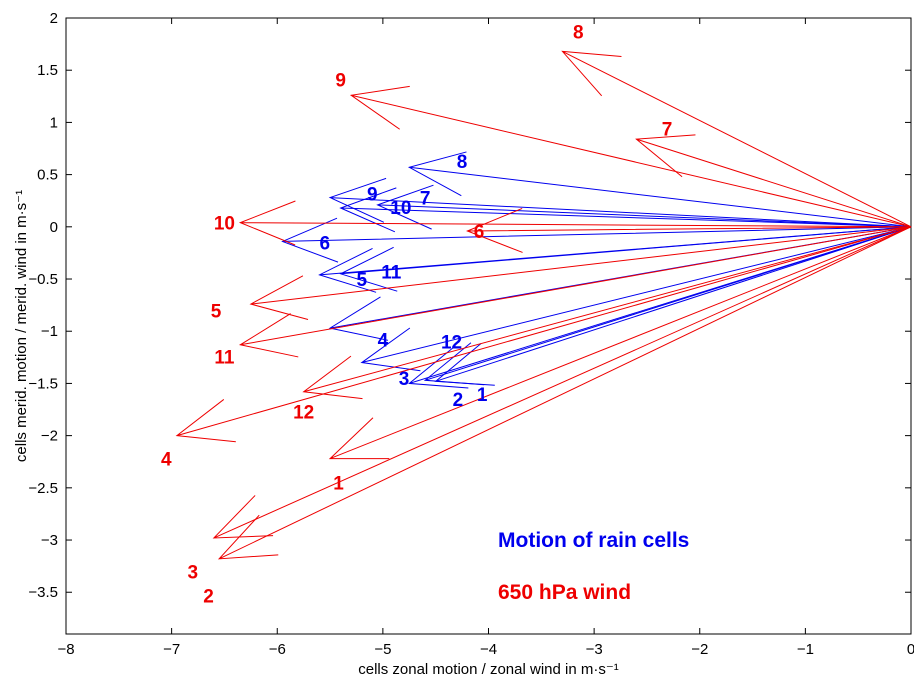 The width and height of the screenshot is (914, 682). Describe the element at coordinates (47, 175) in the screenshot. I see `y-tick-label: 0.5` at that location.